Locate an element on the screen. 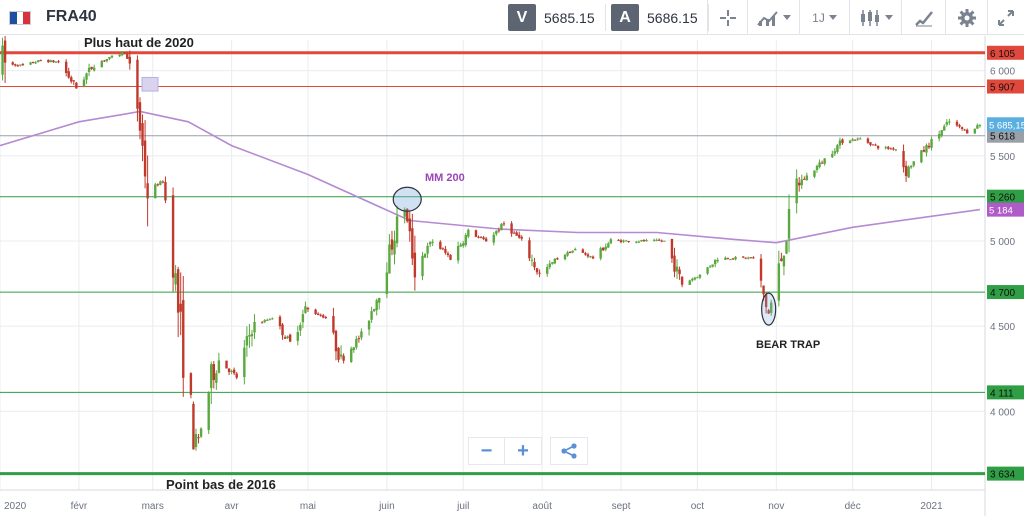 Image resolution: width=1024 pixels, height=516 pixels. chart-type-button is located at coordinates (773, 17).